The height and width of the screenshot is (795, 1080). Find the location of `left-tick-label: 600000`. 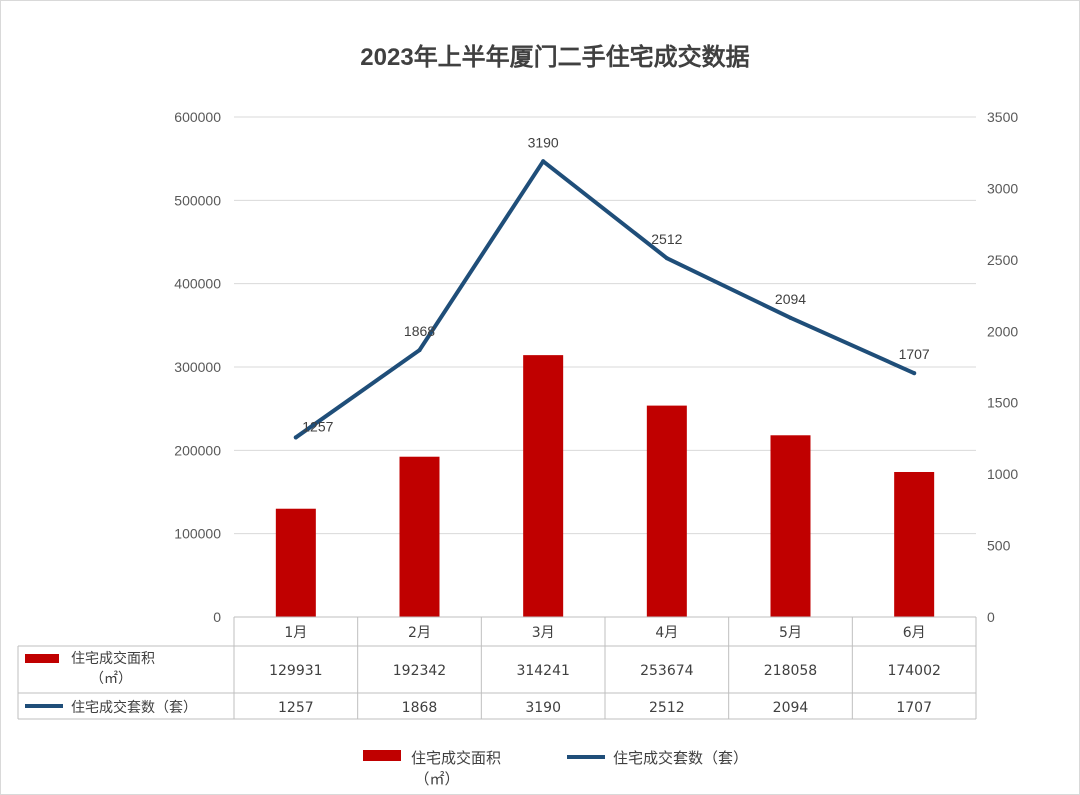

left-tick-label: 600000 is located at coordinates (197, 117).